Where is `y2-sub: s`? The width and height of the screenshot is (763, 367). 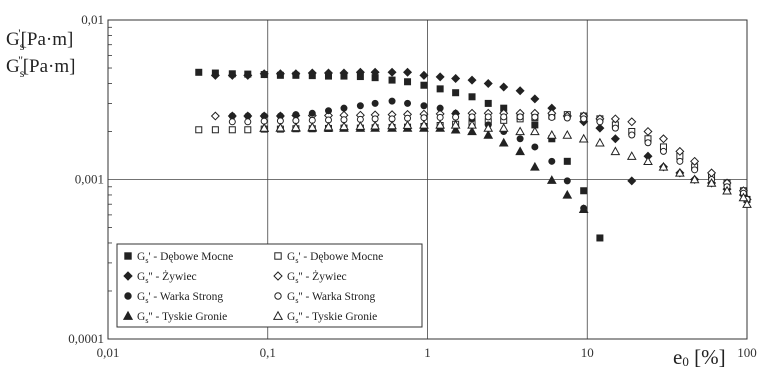 y2-sub: s is located at coordinates (22, 73).